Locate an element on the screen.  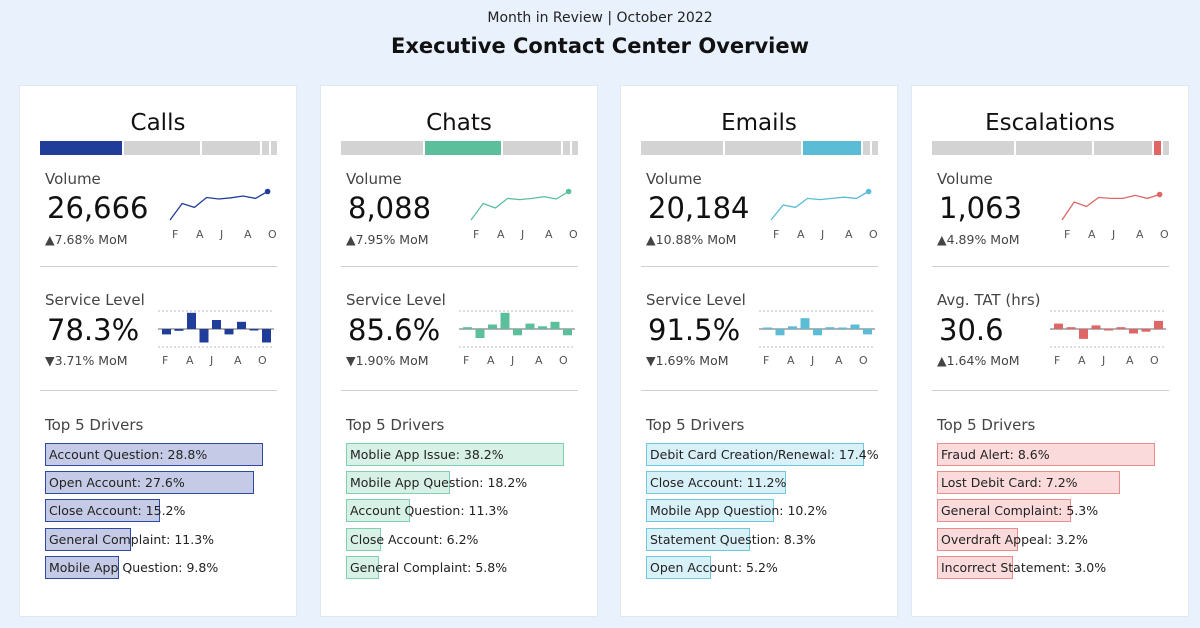
metric-value: 78.3% is located at coordinates (93, 330).